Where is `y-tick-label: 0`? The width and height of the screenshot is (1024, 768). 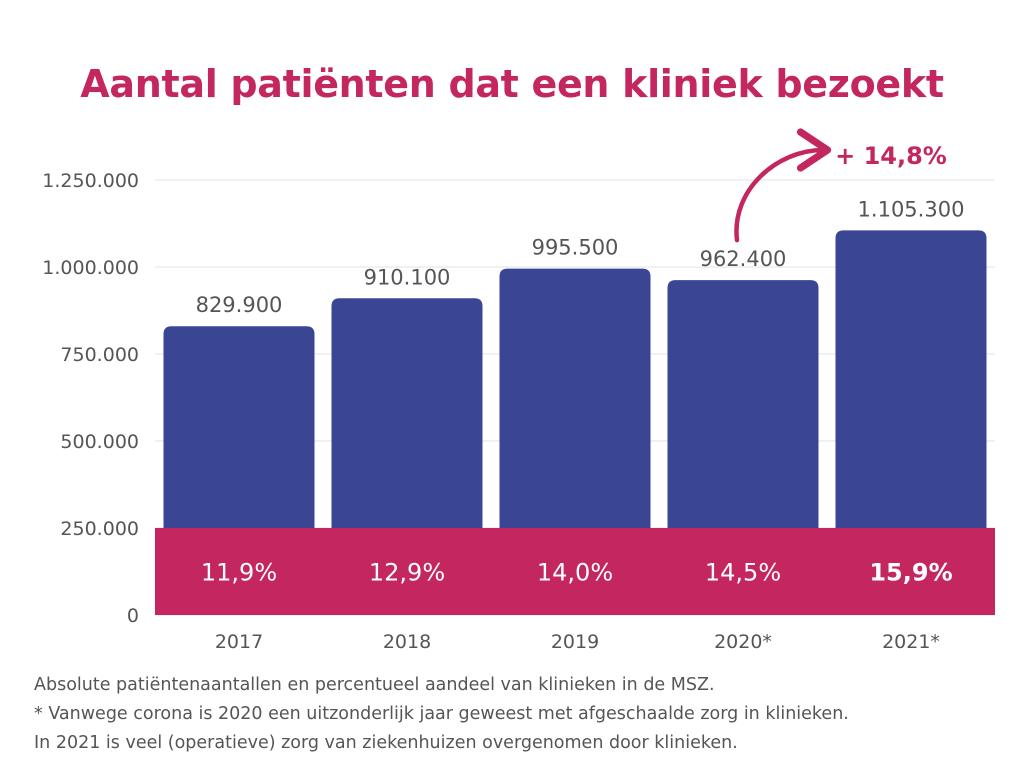 y-tick-label: 0 is located at coordinates (133, 616).